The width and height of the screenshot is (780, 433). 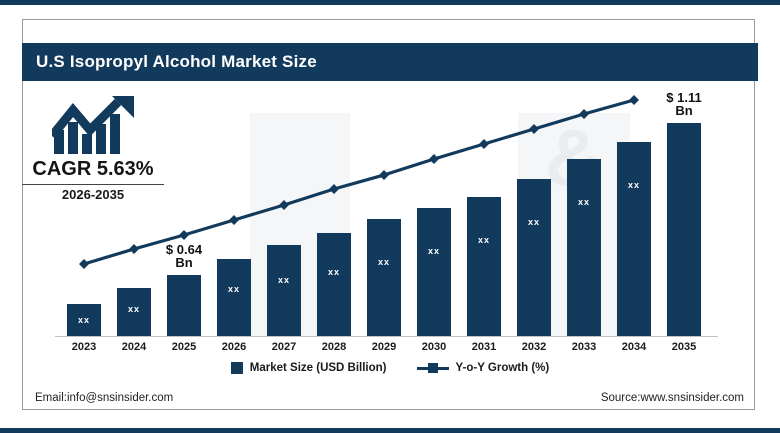 What do you see at coordinates (672, 398) in the screenshot?
I see `footer-source: Source:www.snsinsider.com` at bounding box center [672, 398].